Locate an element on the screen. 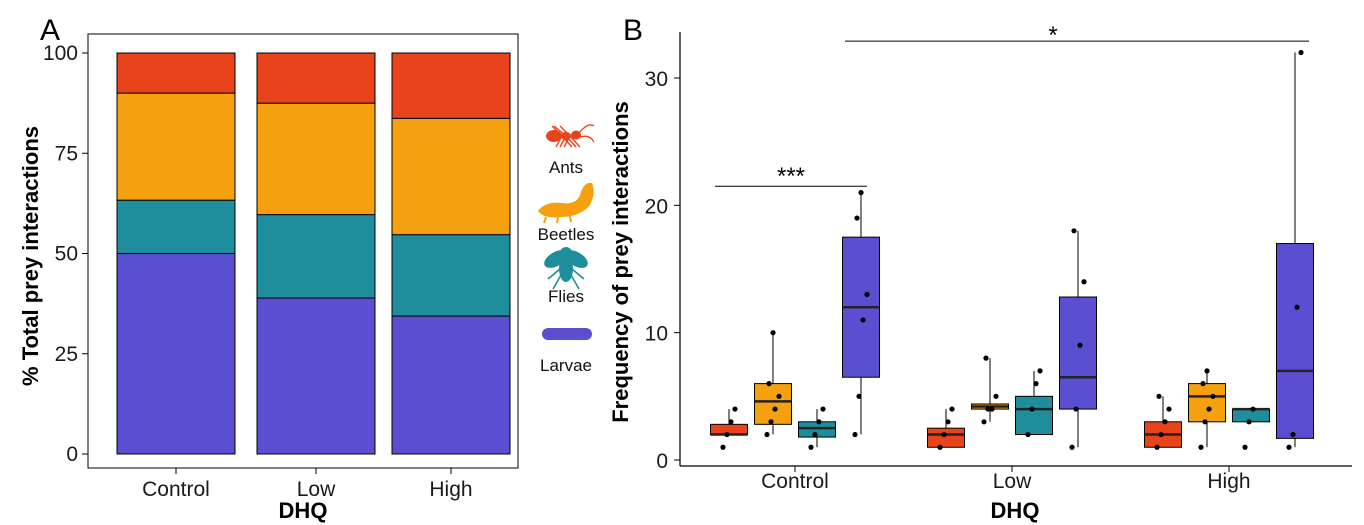 The image size is (1364, 525). panel-b-x-axis-title: DHQ is located at coordinates (1015, 510).